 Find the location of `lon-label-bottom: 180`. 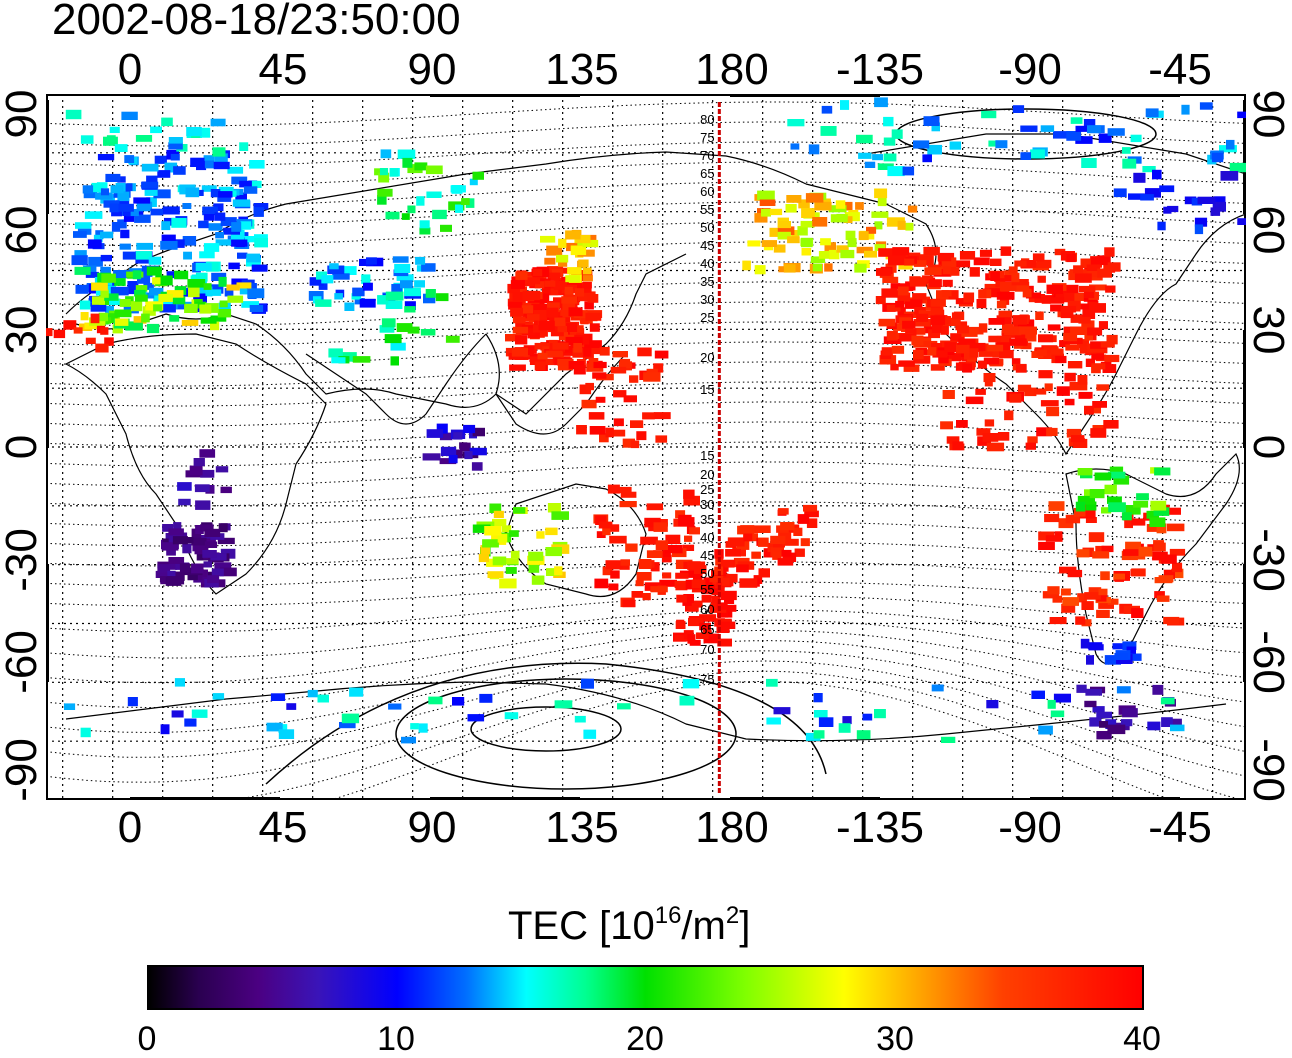

lon-label-bottom: 180 is located at coordinates (732, 827).